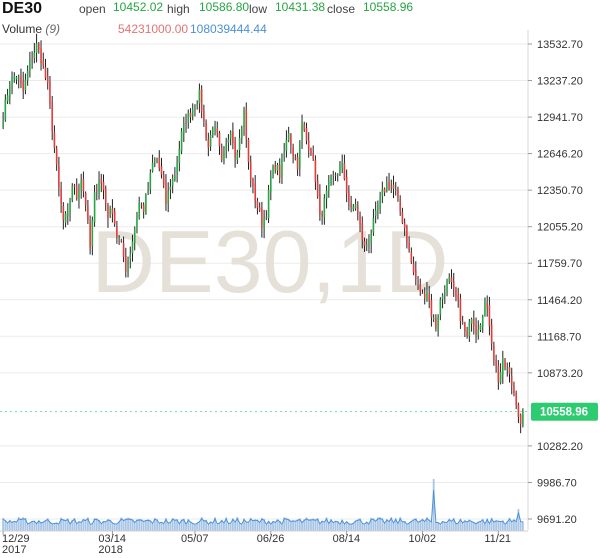 The width and height of the screenshot is (600, 558). What do you see at coordinates (560, 191) in the screenshot?
I see `price-tick-label: 12350.70` at bounding box center [560, 191].